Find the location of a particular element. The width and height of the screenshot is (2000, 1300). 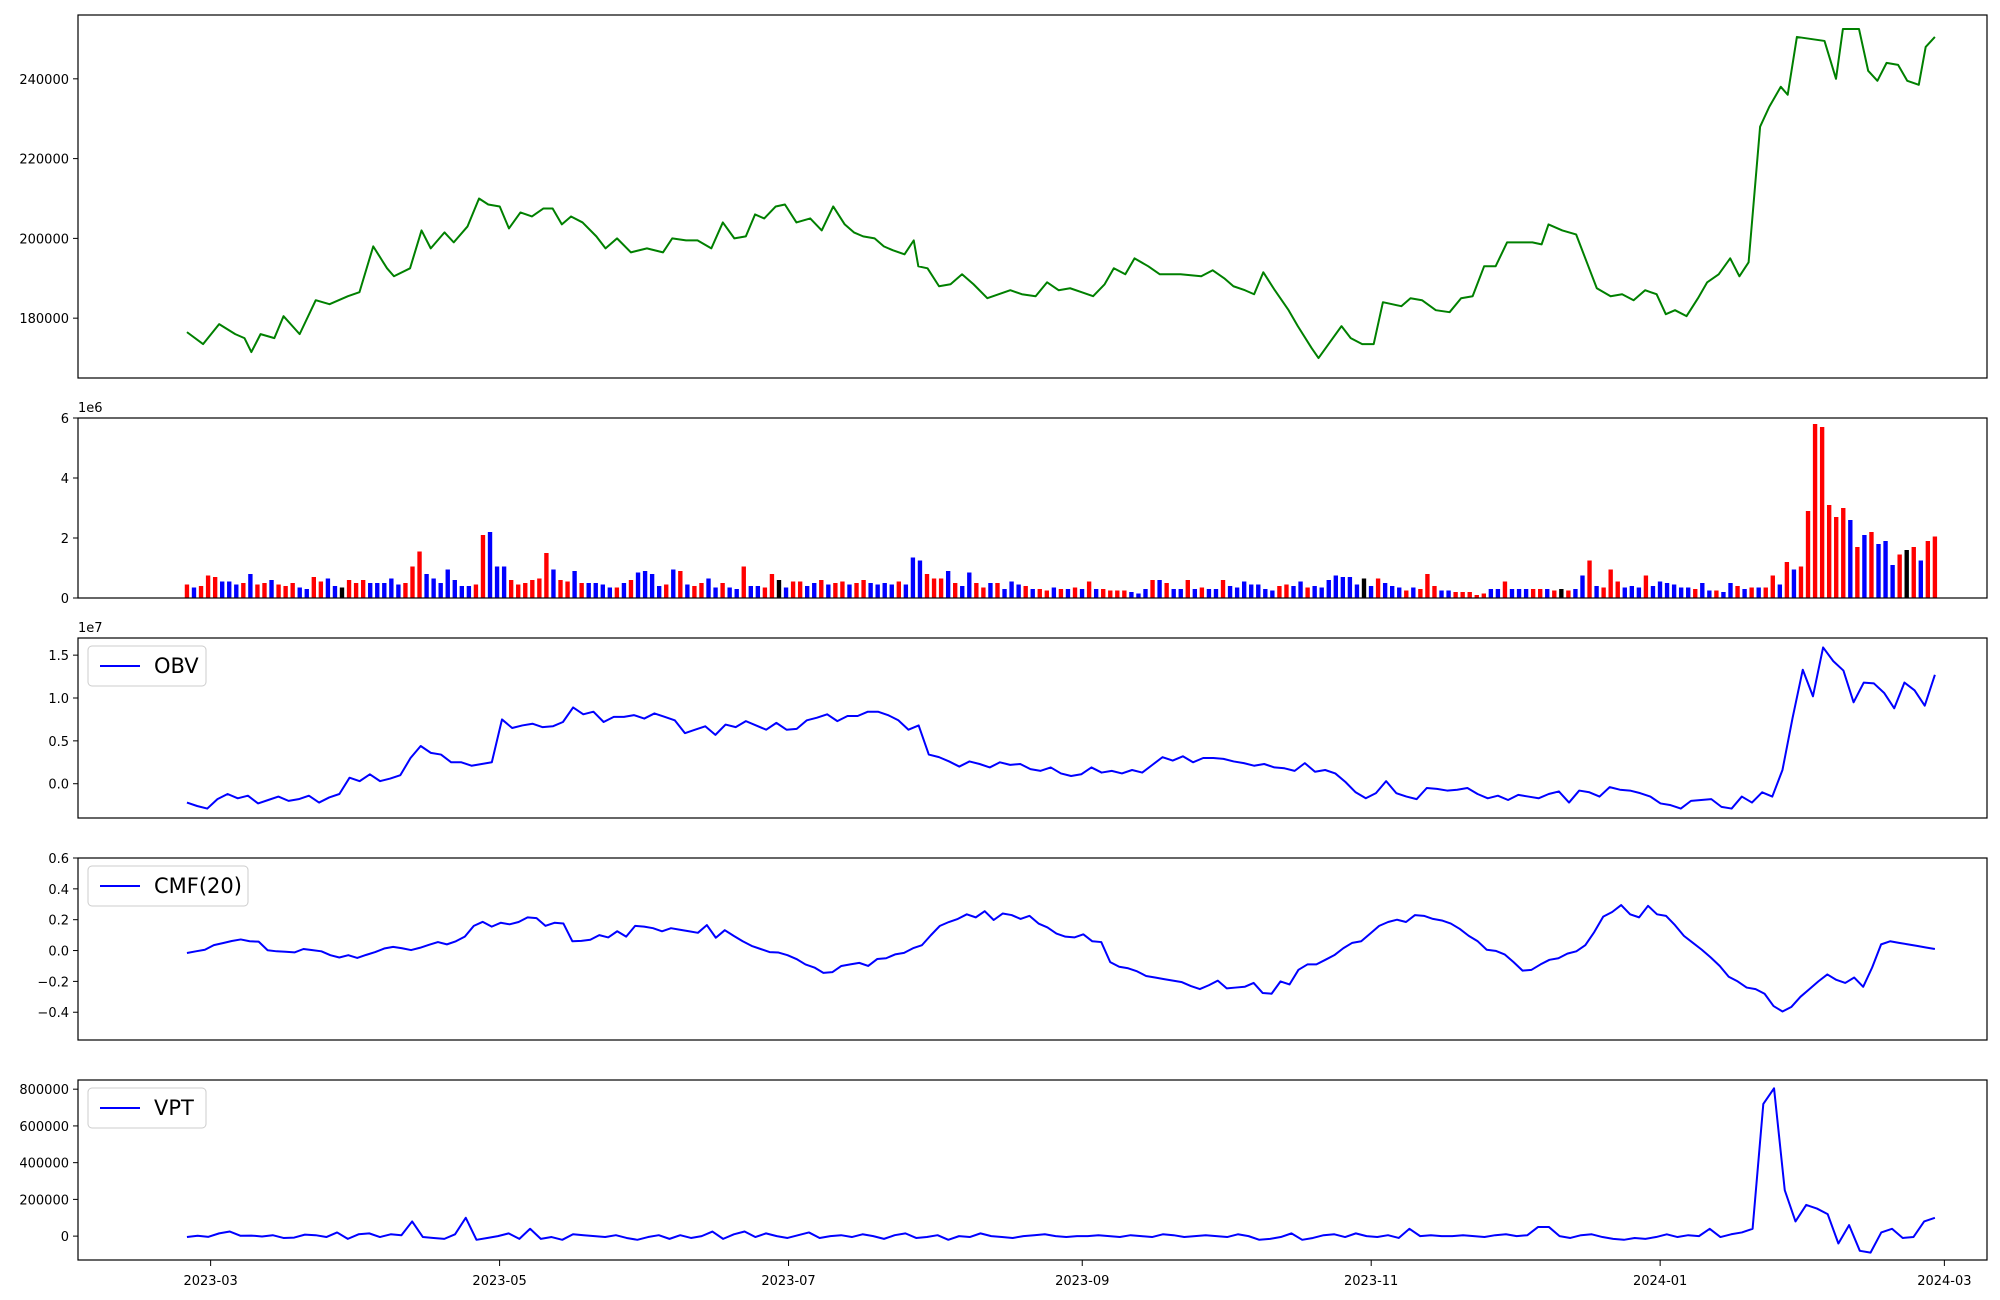

vpt-ytick-label: 0 is located at coordinates (65, 1237).